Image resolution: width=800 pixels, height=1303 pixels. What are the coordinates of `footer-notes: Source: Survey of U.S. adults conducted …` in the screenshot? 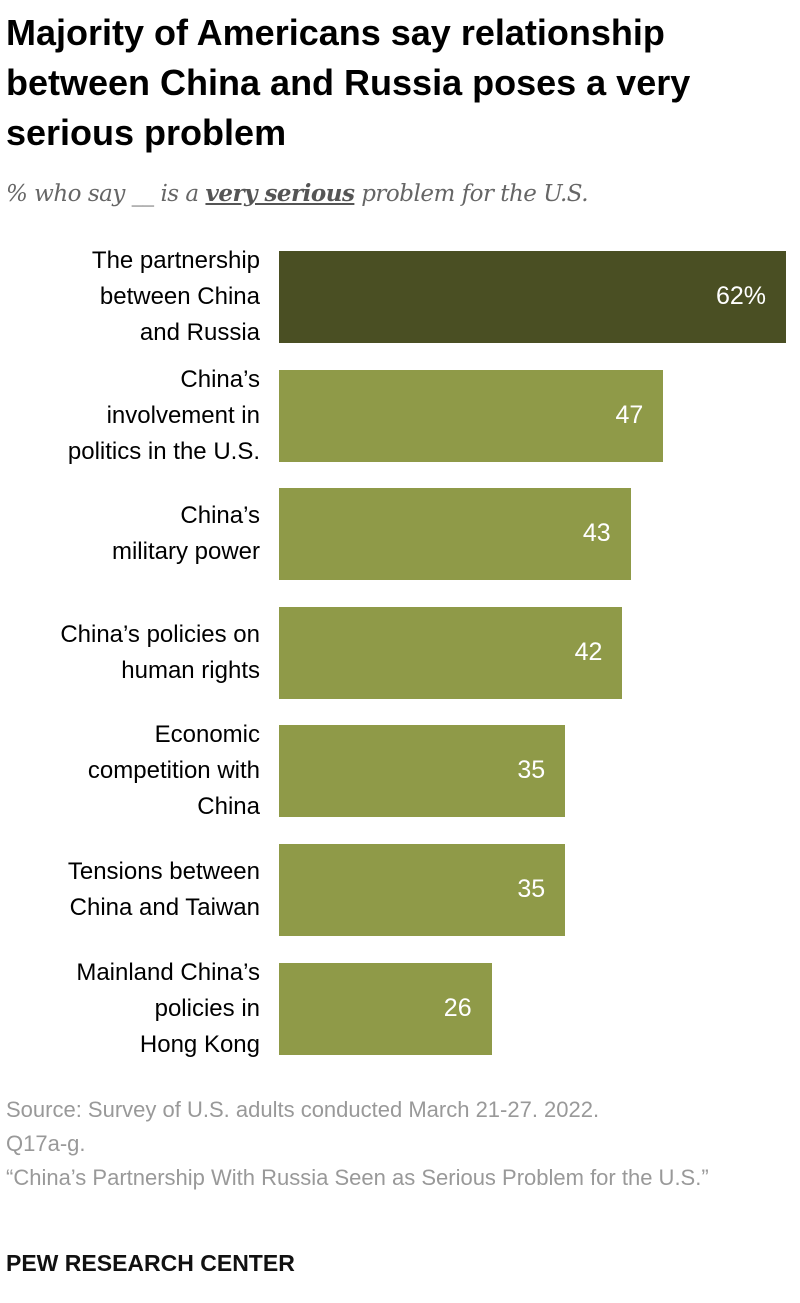 It's located at (401, 1144).